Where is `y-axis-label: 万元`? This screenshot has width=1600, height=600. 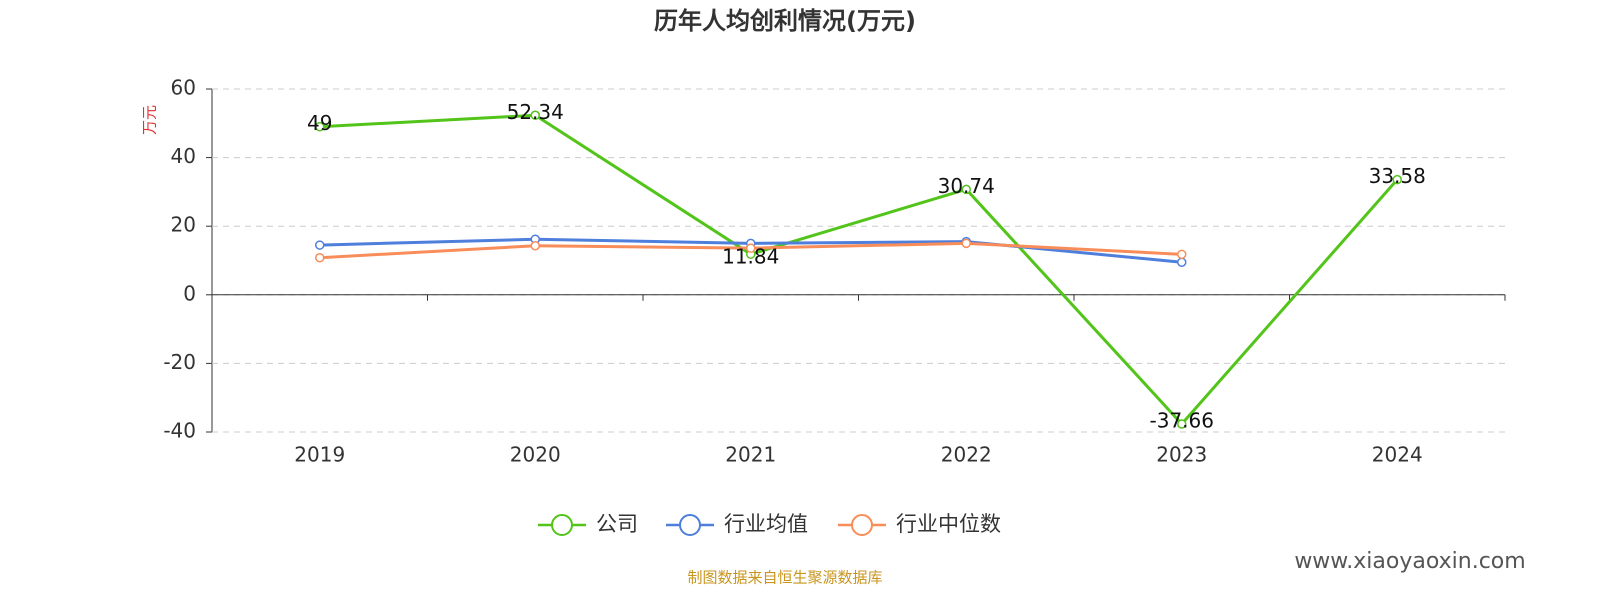
y-axis-label: 万元 is located at coordinates (150, 120).